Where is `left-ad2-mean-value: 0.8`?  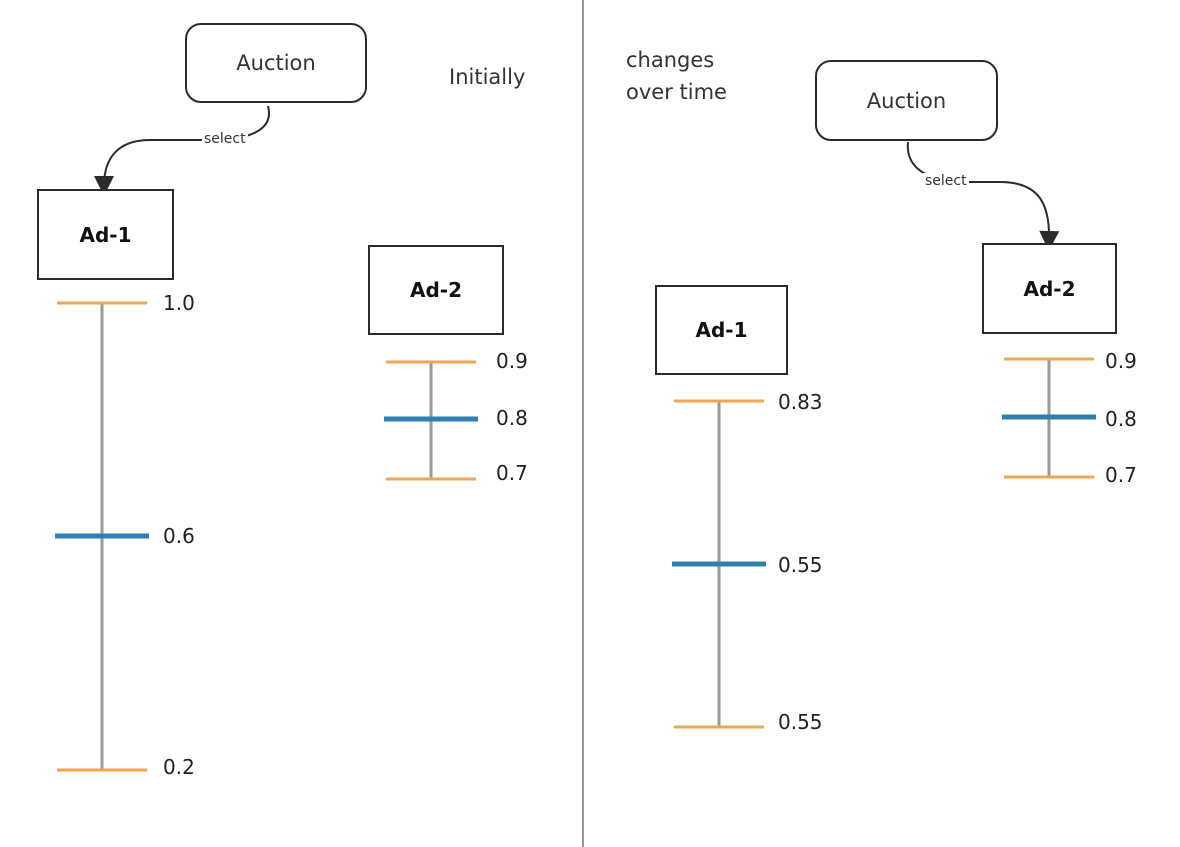 left-ad2-mean-value: 0.8 is located at coordinates (512, 418).